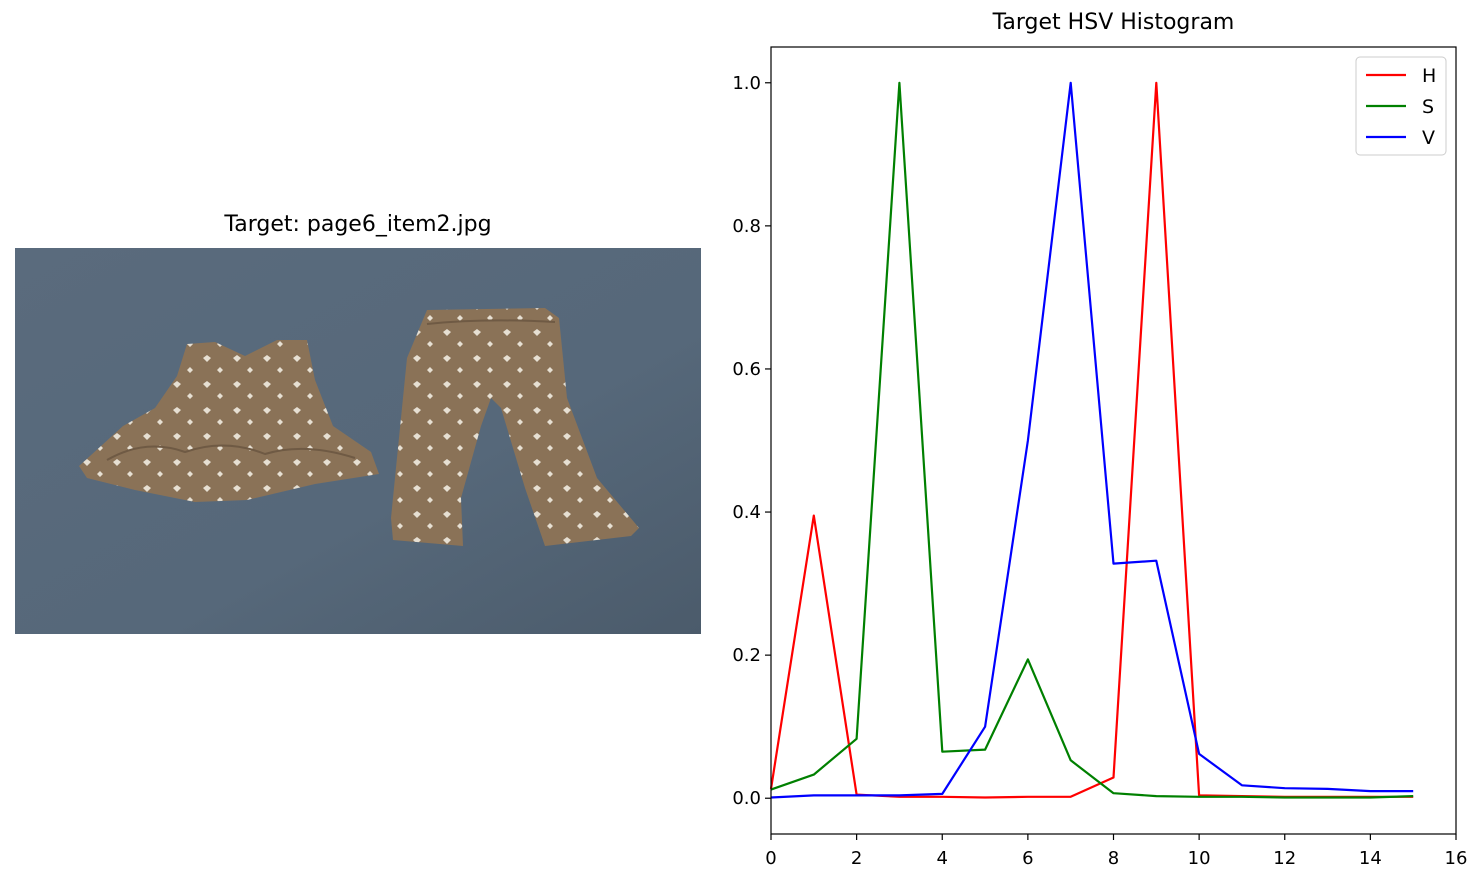 The height and width of the screenshot is (885, 1484). What do you see at coordinates (942, 858) in the screenshot?
I see `x-tick-label: 4` at bounding box center [942, 858].